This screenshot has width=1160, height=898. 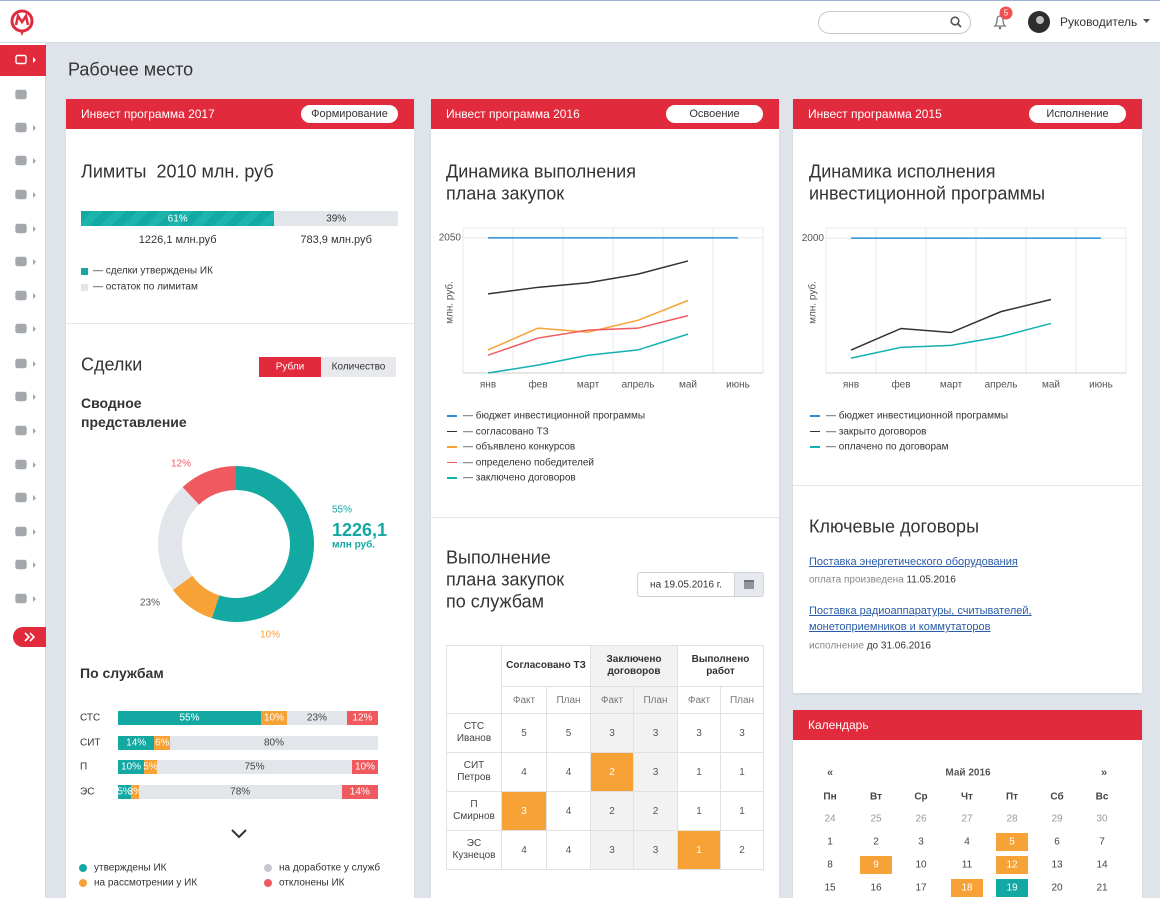 What do you see at coordinates (1099, 22) in the screenshot?
I see `user-name: Руководитель` at bounding box center [1099, 22].